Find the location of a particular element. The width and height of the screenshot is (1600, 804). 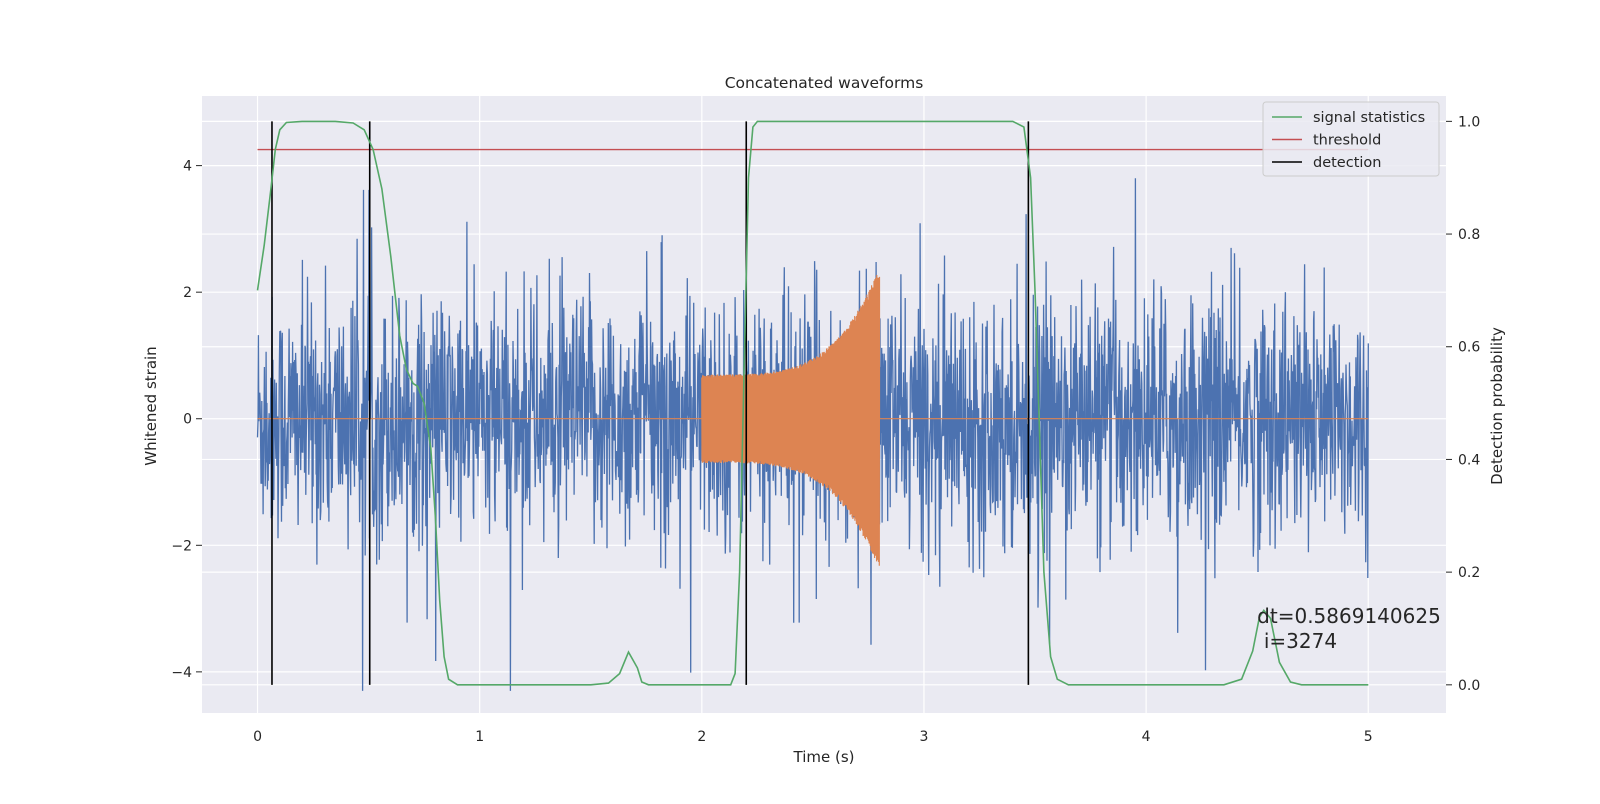

y-tick-label-right: 0.0 is located at coordinates (1469, 686).